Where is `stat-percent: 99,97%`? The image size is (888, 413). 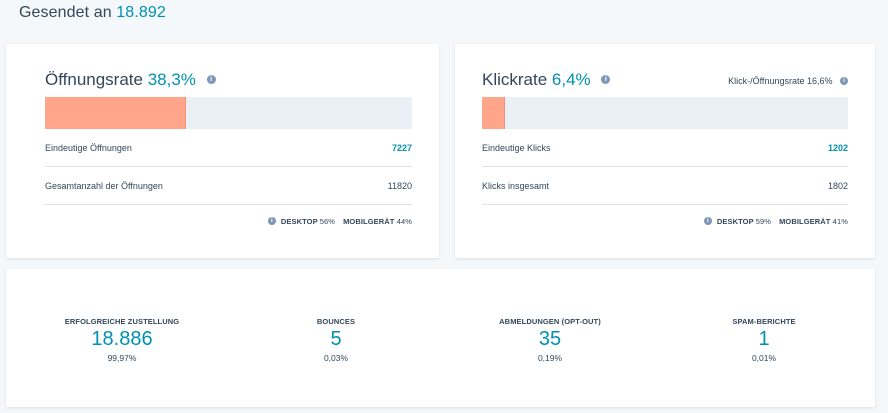
stat-percent: 99,97% is located at coordinates (122, 358).